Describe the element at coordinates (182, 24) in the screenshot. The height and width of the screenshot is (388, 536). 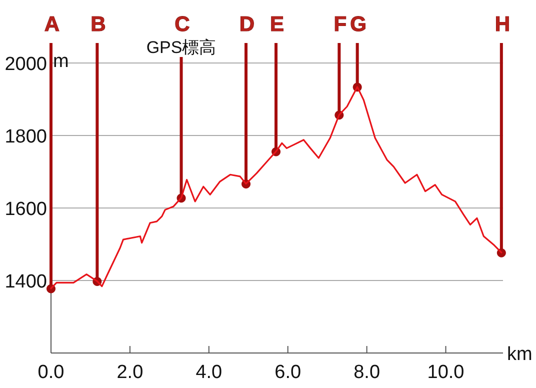
I see `annotation: C` at that location.